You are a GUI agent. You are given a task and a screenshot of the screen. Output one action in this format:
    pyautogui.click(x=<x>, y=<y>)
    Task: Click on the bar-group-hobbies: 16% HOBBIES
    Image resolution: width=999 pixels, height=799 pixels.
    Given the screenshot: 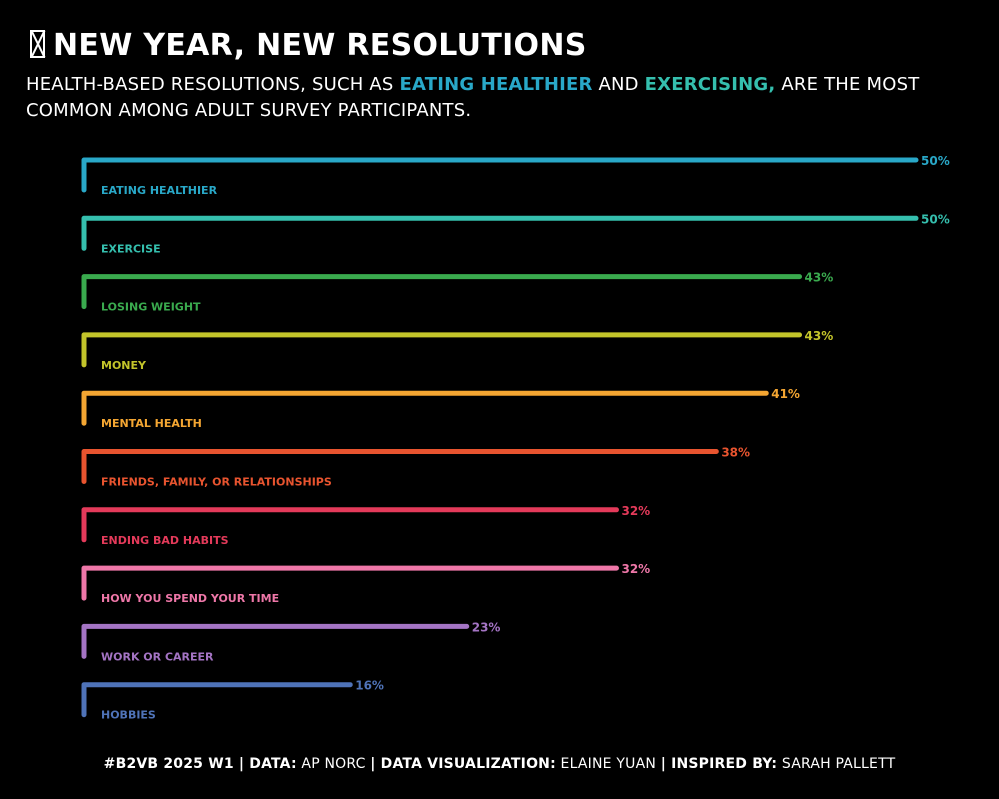 What is the action you would take?
    pyautogui.click(x=232, y=700)
    